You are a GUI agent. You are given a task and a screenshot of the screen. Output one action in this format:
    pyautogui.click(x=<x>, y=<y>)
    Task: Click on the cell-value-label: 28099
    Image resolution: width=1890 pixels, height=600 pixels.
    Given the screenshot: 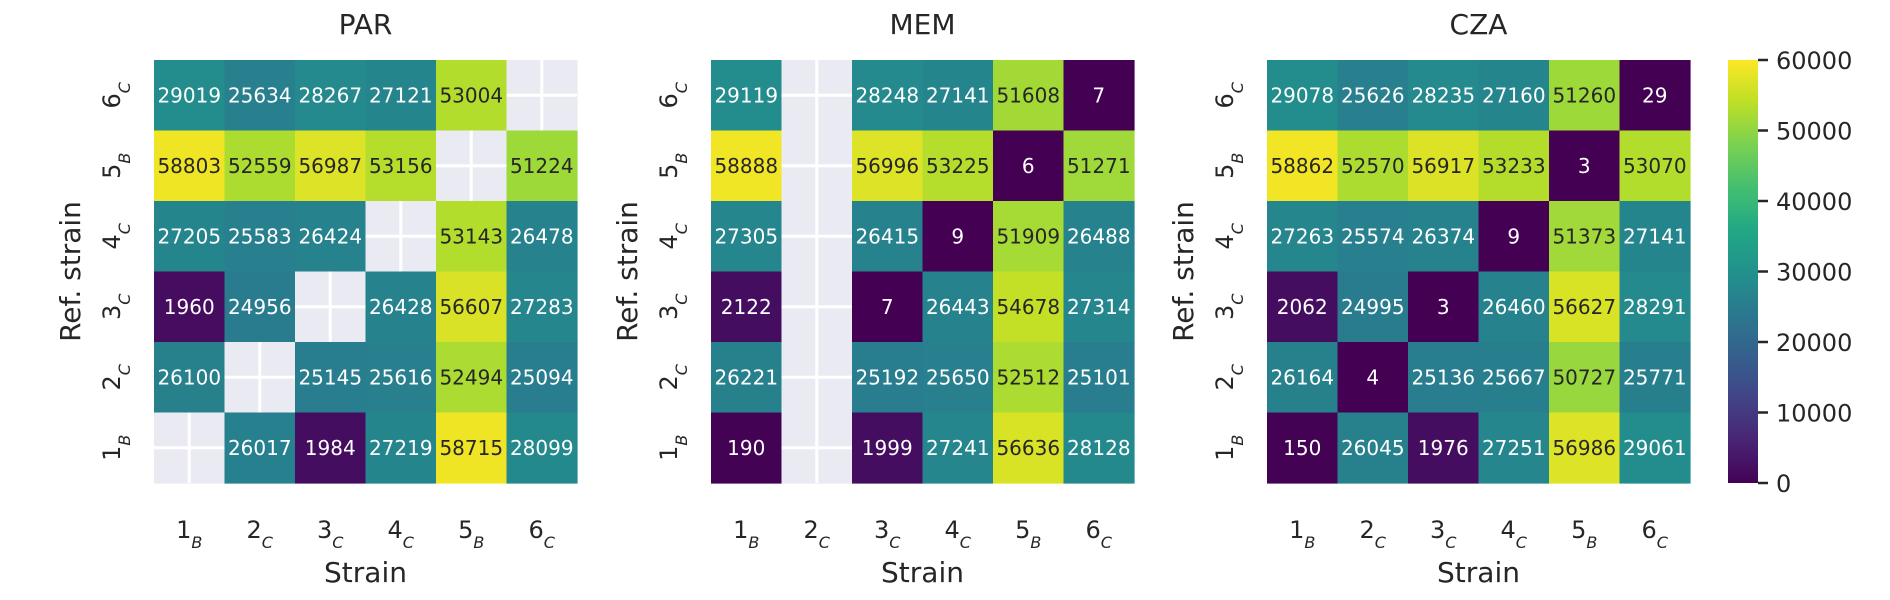 What is the action you would take?
    pyautogui.click(x=542, y=448)
    